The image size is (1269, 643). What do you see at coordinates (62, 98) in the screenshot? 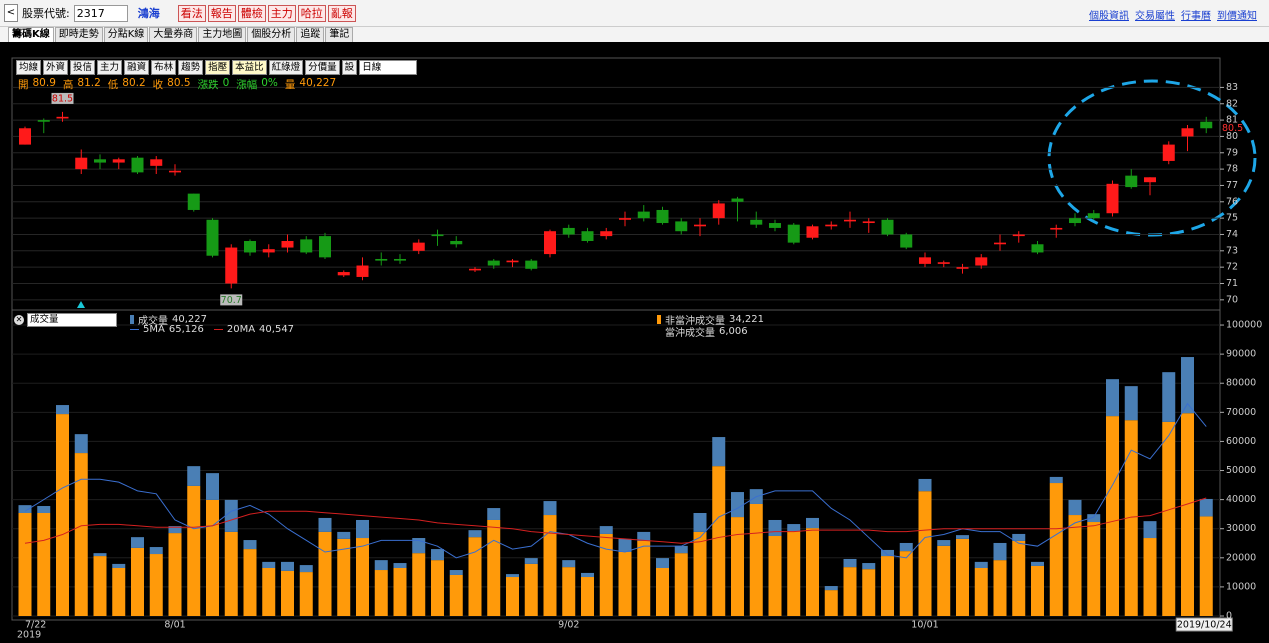
I see `high-label: 81.5` at bounding box center [62, 98].